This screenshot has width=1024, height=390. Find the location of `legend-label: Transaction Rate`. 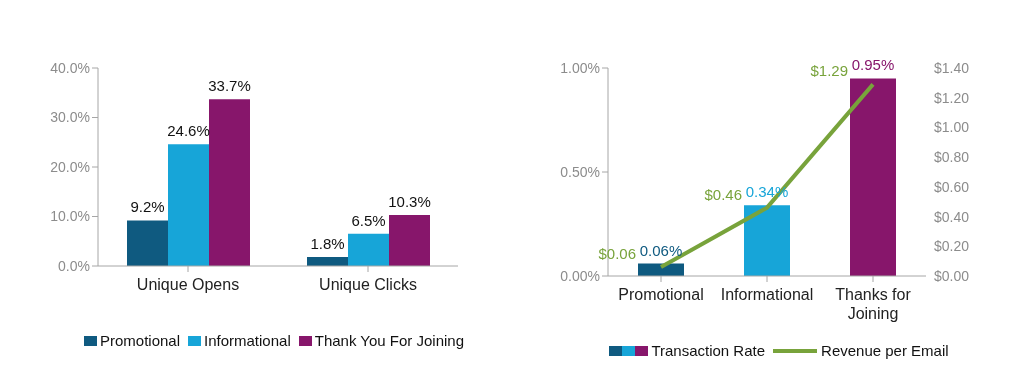

legend-label: Transaction Rate is located at coordinates (708, 350).